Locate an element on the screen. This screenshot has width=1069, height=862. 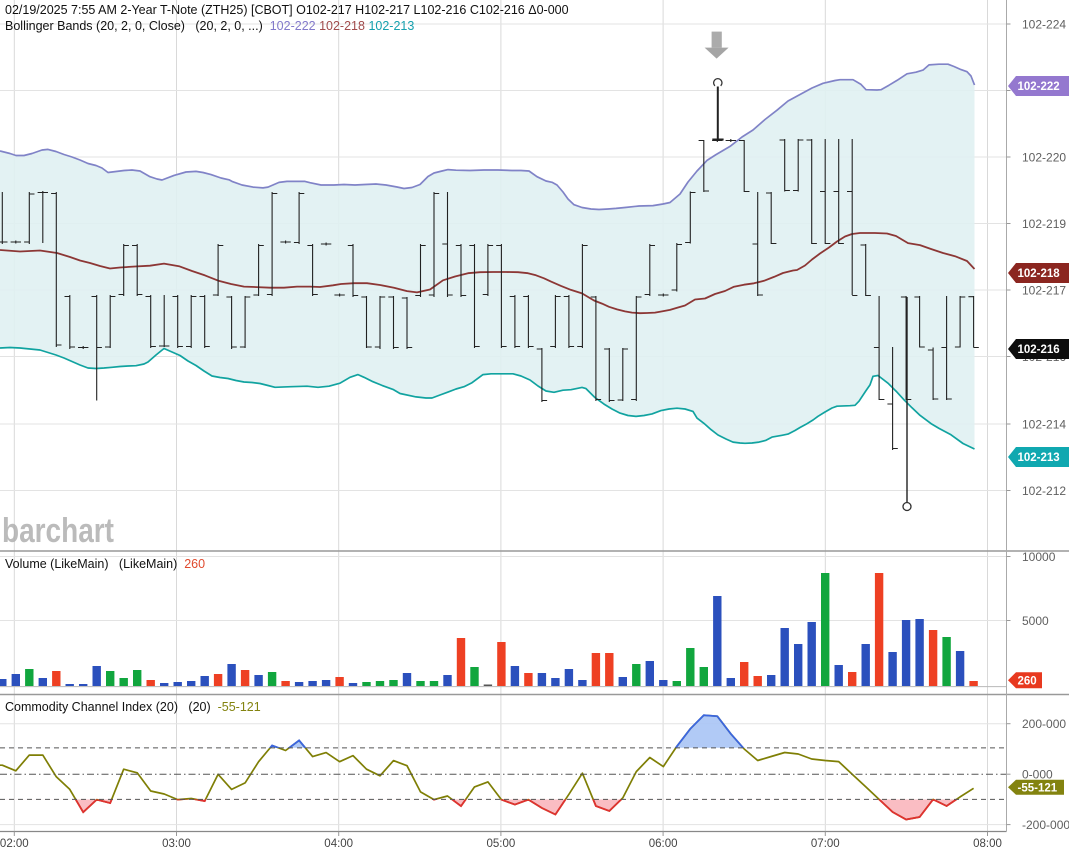
svg-text: 102-217 is located at coordinates (1044, 291).